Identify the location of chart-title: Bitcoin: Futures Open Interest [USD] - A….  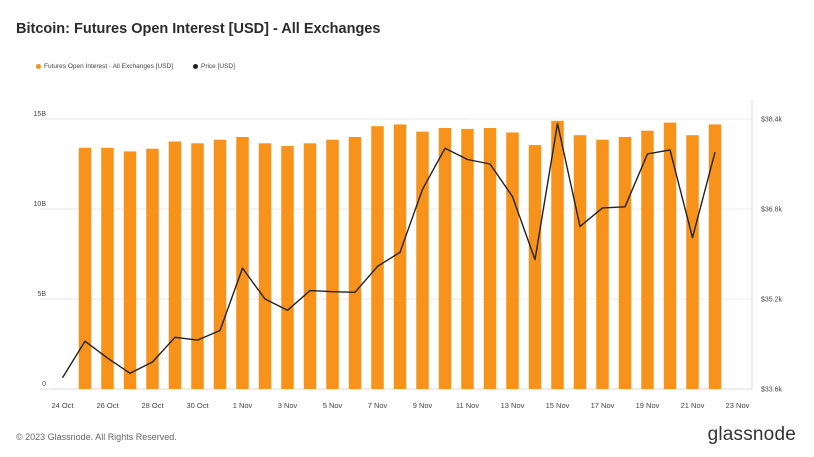
(198, 29).